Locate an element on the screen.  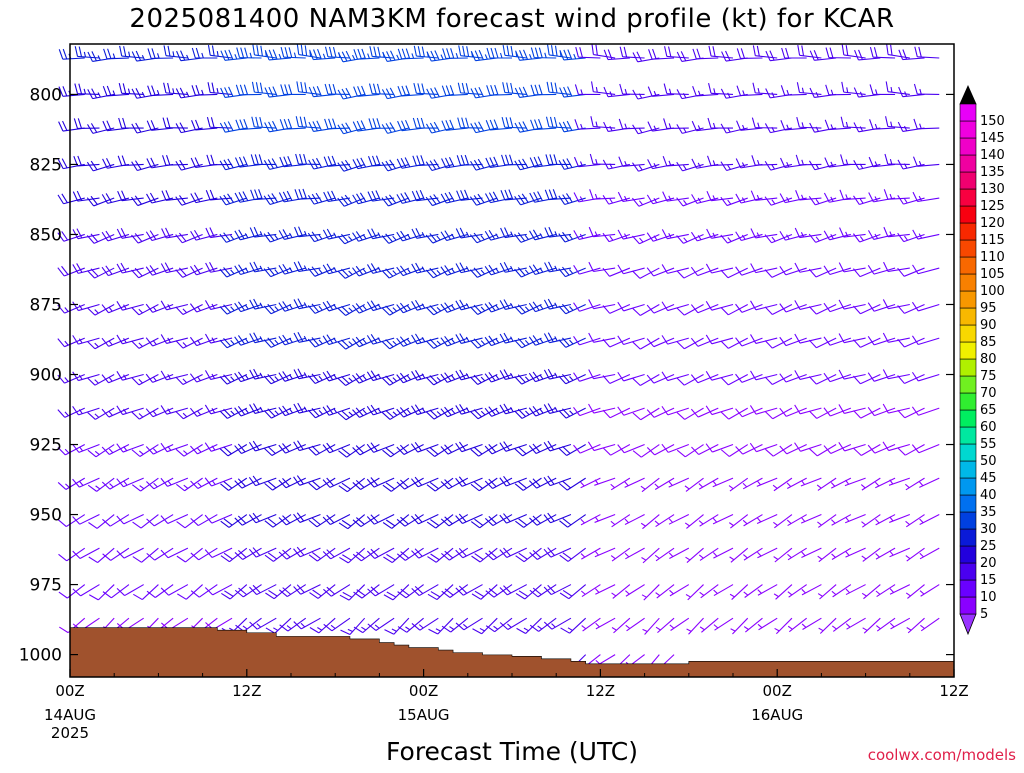
colorbar-label: 115 is located at coordinates (992, 240).